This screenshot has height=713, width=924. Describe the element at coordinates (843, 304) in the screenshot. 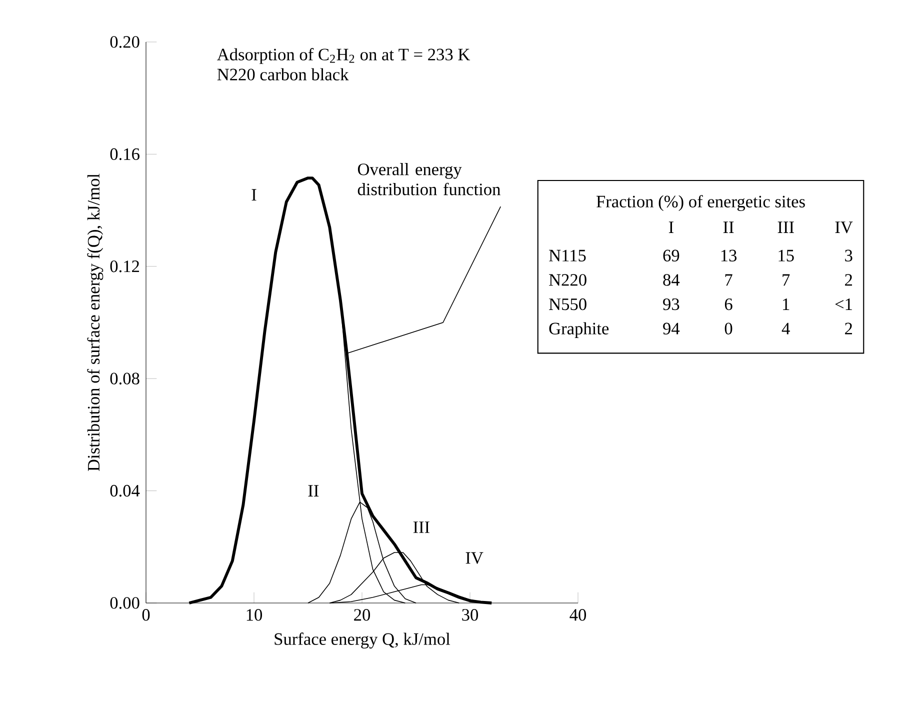

I see `text: <1` at that location.